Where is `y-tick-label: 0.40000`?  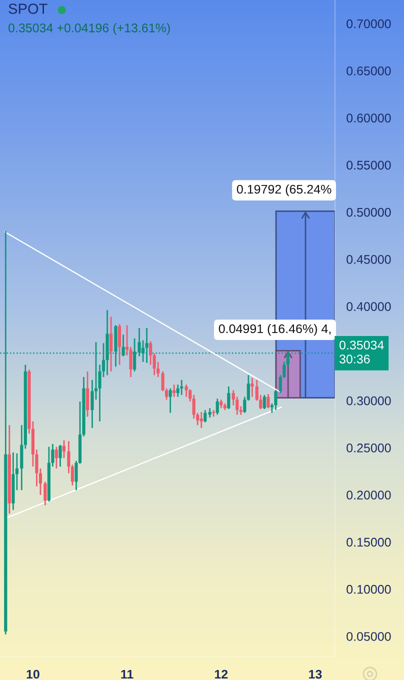
y-tick-label: 0.40000 is located at coordinates (368, 306).